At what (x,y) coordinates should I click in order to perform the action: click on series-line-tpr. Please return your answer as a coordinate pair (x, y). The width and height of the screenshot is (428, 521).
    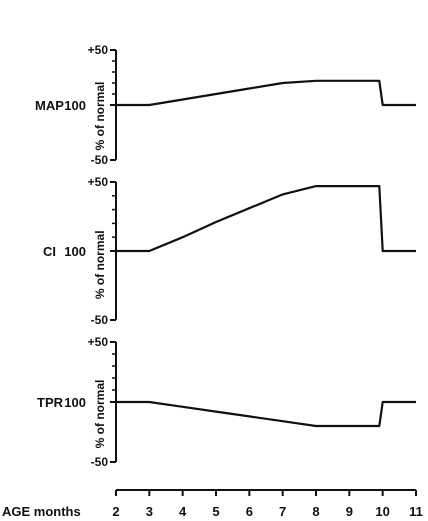
    Looking at the image, I should click on (266, 414).